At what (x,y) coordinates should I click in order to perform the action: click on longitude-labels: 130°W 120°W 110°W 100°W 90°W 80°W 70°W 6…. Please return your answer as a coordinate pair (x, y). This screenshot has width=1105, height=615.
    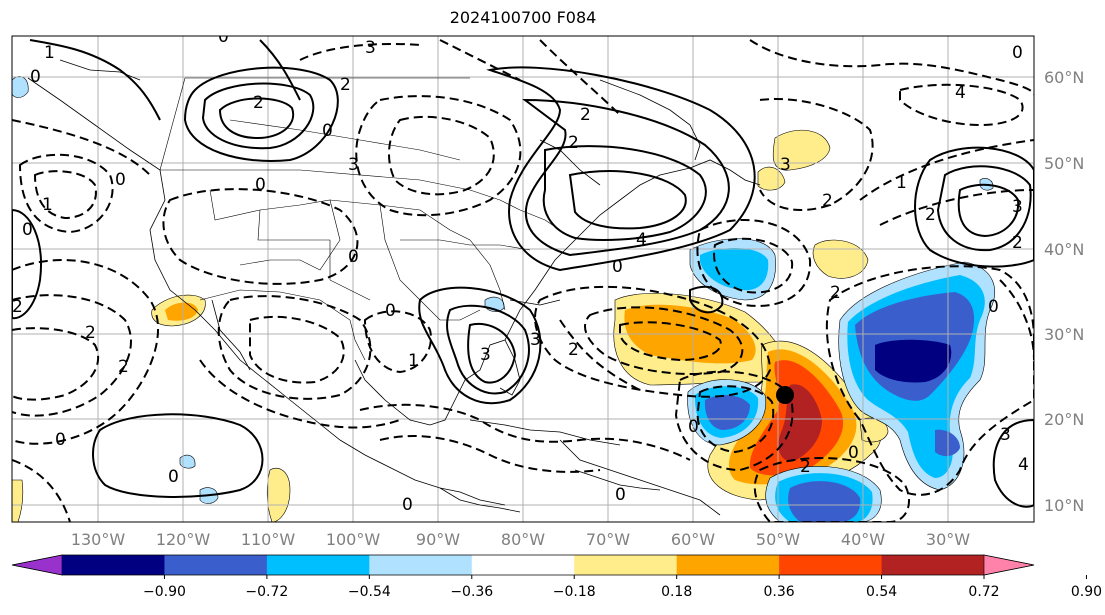
    Looking at the image, I should click on (520, 539).